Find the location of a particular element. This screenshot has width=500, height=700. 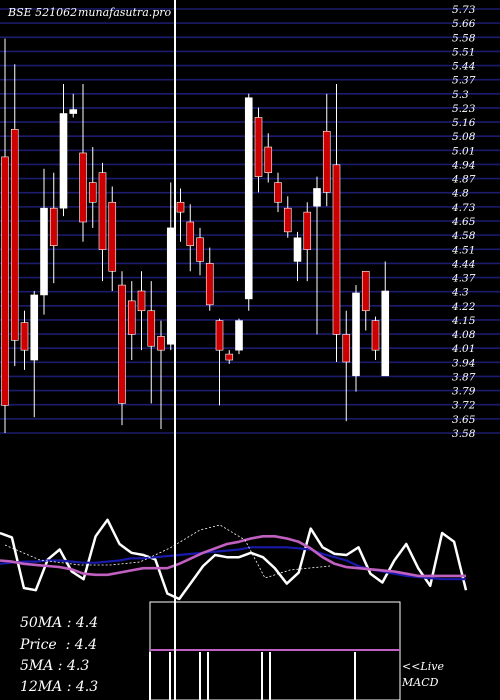

macd-label: MACD is located at coordinates (420, 682).